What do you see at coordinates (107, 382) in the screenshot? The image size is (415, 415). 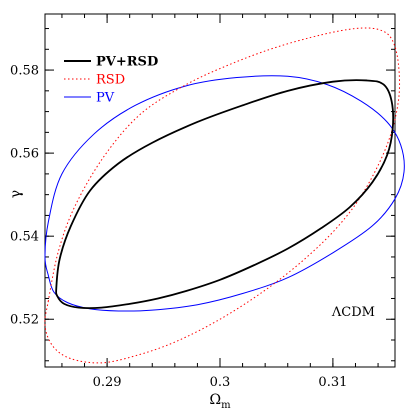 I see `x-tick-label: 0.29` at bounding box center [107, 382].